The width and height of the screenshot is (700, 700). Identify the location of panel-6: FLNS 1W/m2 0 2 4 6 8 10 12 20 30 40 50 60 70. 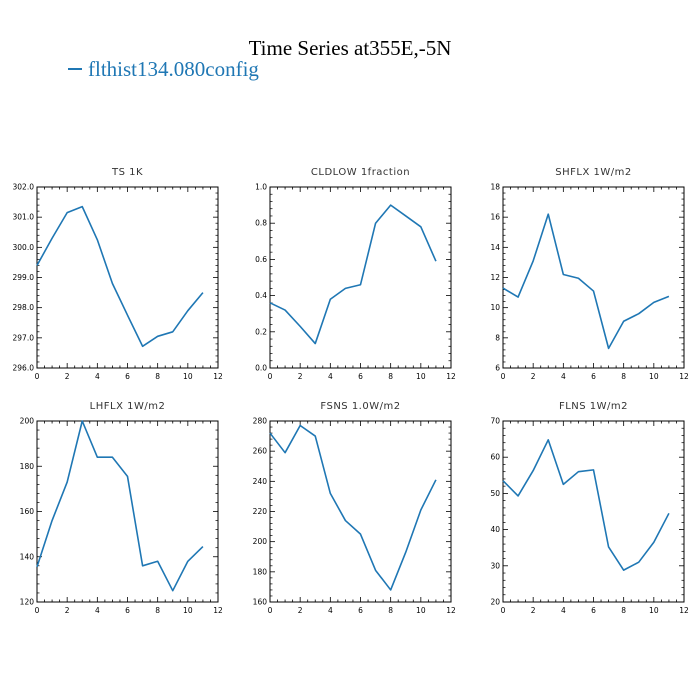
(589, 508).